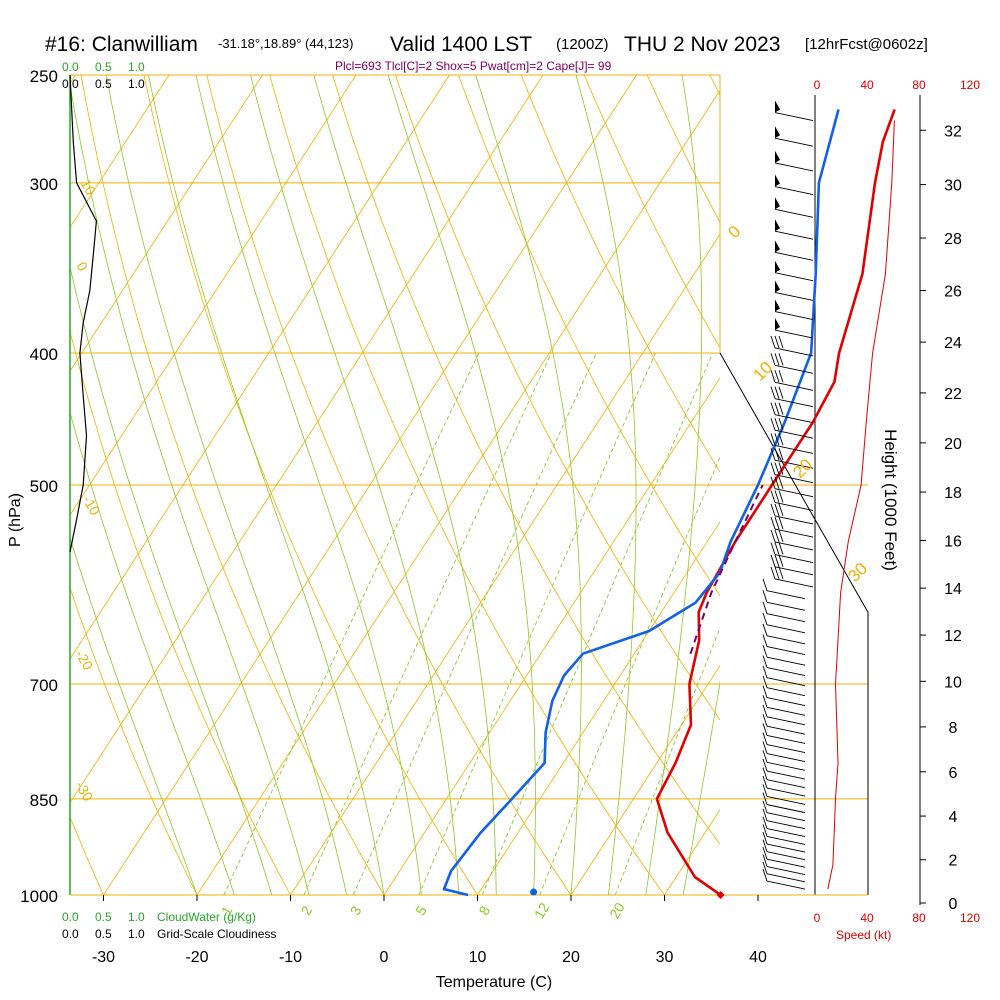 This screenshot has width=1000, height=1000. I want to click on theta-label: 0, so click(734, 232).